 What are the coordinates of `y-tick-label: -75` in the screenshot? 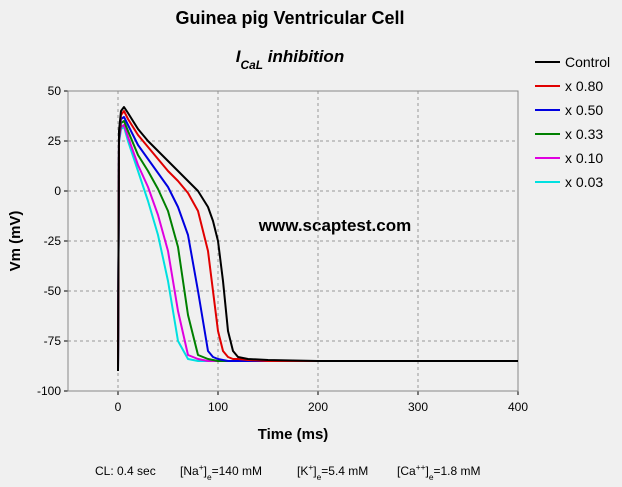 It's located at (53, 341).